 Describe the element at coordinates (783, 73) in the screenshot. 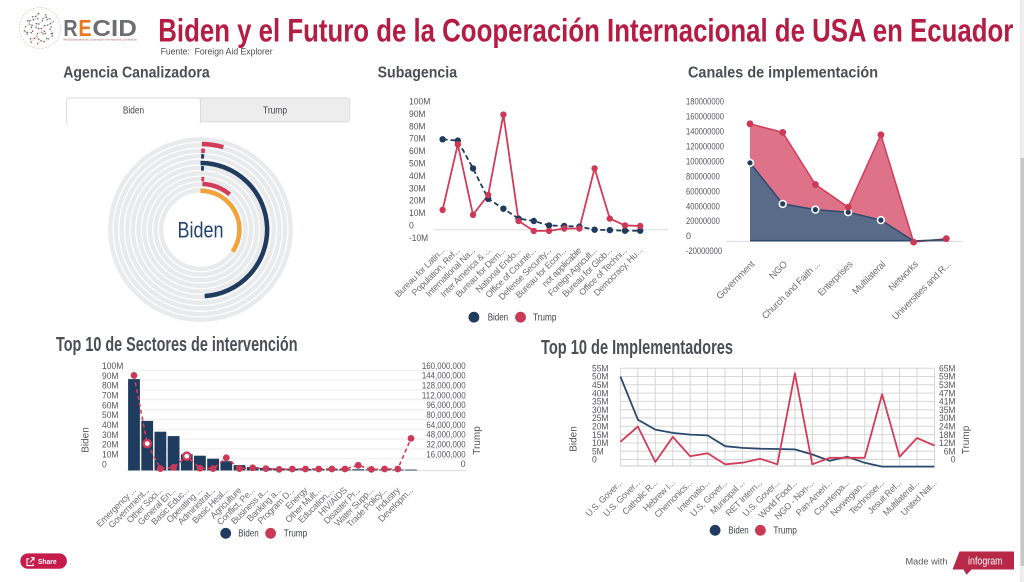

I see `svg-text: Canales de implementación` at that location.